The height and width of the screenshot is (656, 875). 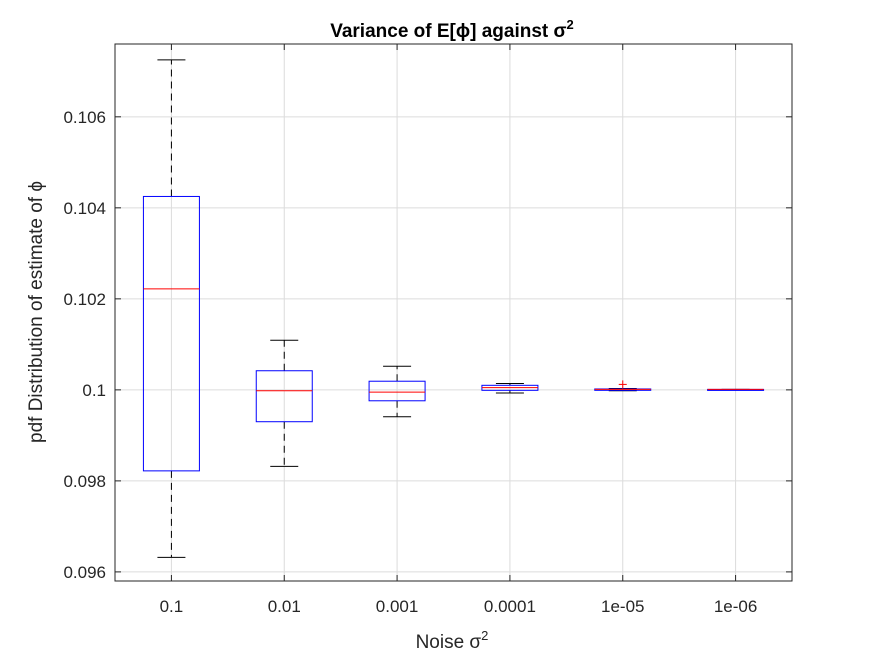 What do you see at coordinates (94, 390) in the screenshot?
I see `y-tick-label: 0.1` at bounding box center [94, 390].